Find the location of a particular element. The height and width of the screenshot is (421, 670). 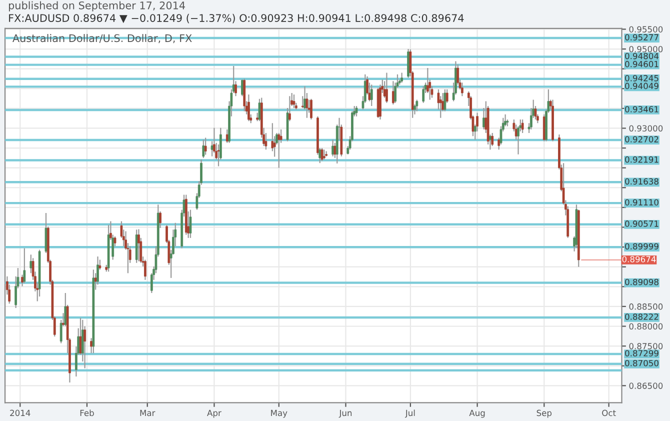

x-tick-label: Oct is located at coordinates (609, 413).